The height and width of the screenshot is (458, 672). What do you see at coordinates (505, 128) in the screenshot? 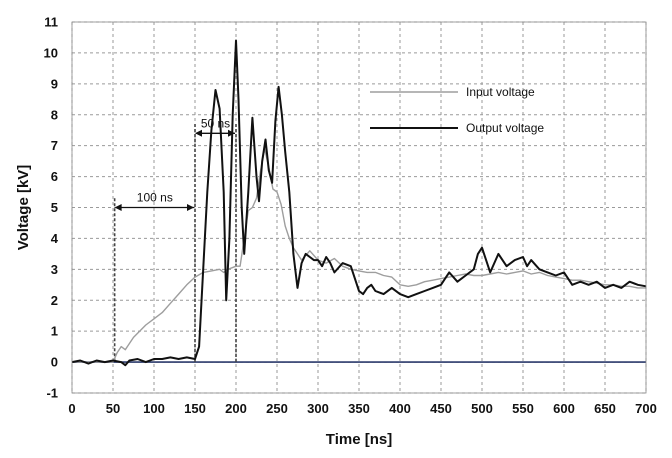
I see `legend-label: Output voltage` at bounding box center [505, 128].